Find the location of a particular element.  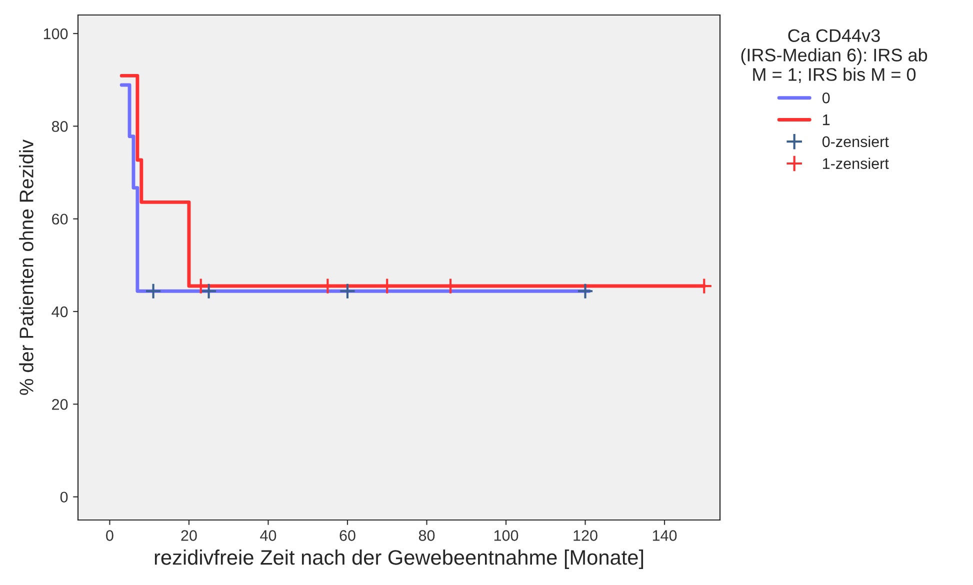

x-tick-label: 140 is located at coordinates (664, 535).